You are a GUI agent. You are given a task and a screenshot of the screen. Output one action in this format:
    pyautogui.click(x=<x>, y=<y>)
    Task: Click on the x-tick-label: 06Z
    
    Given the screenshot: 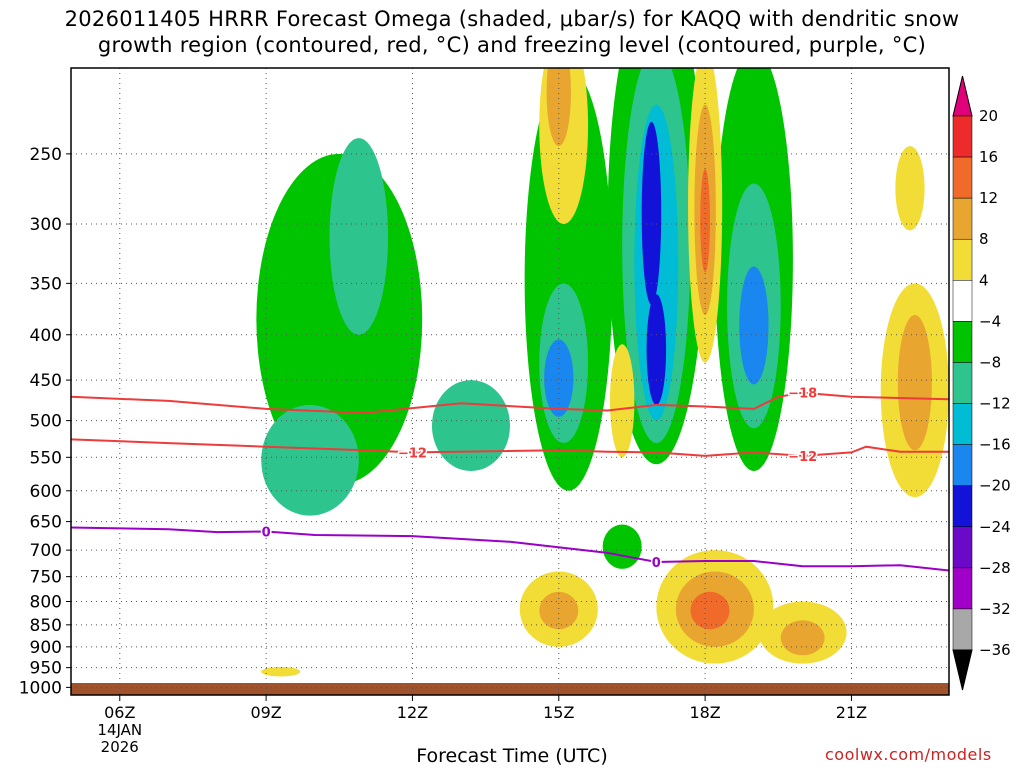 What is the action you would take?
    pyautogui.click(x=119, y=712)
    